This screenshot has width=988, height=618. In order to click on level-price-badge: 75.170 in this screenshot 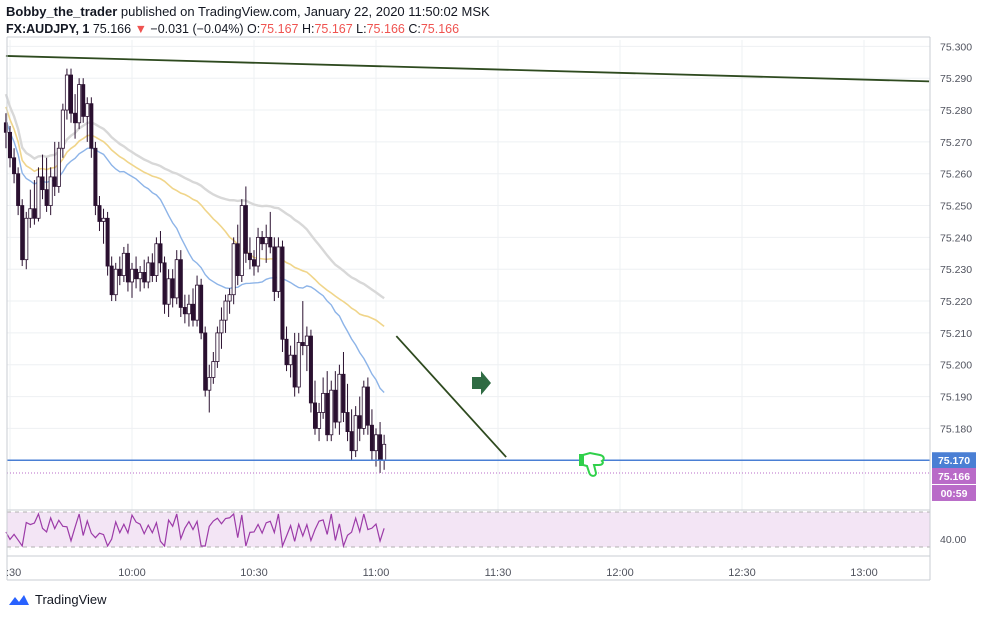, I will do `click(954, 460)`.